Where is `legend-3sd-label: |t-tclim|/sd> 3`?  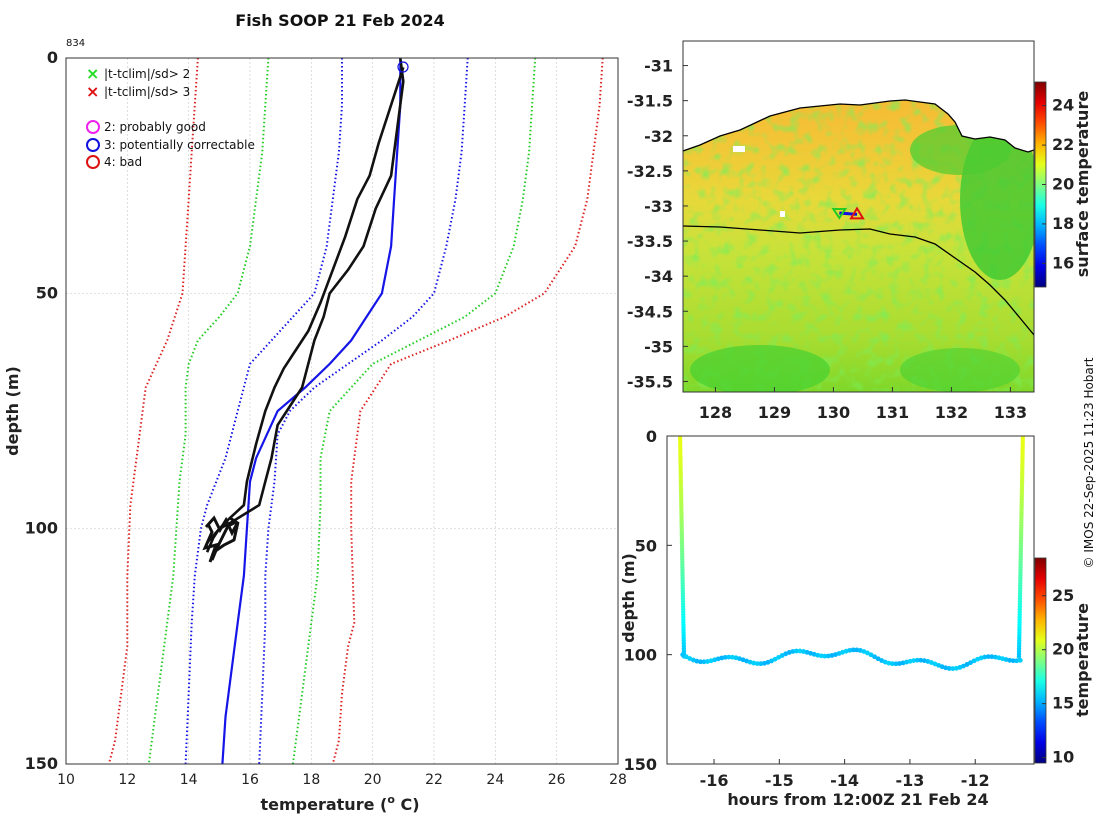
legend-3sd-label: |t-tclim|/sd> 3 is located at coordinates (147, 92).